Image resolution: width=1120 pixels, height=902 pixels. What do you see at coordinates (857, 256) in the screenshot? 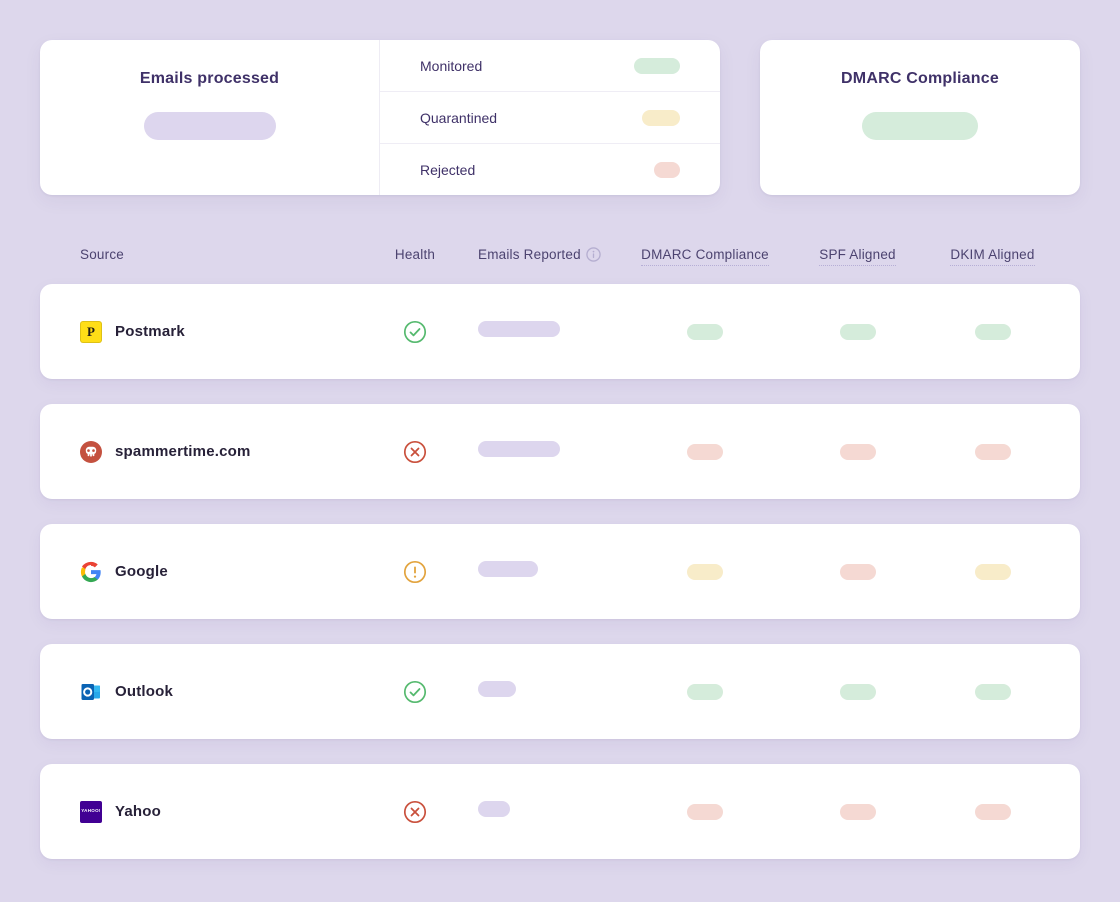
I see `column-header-spf-aligned: SPF Aligned` at bounding box center [857, 256].